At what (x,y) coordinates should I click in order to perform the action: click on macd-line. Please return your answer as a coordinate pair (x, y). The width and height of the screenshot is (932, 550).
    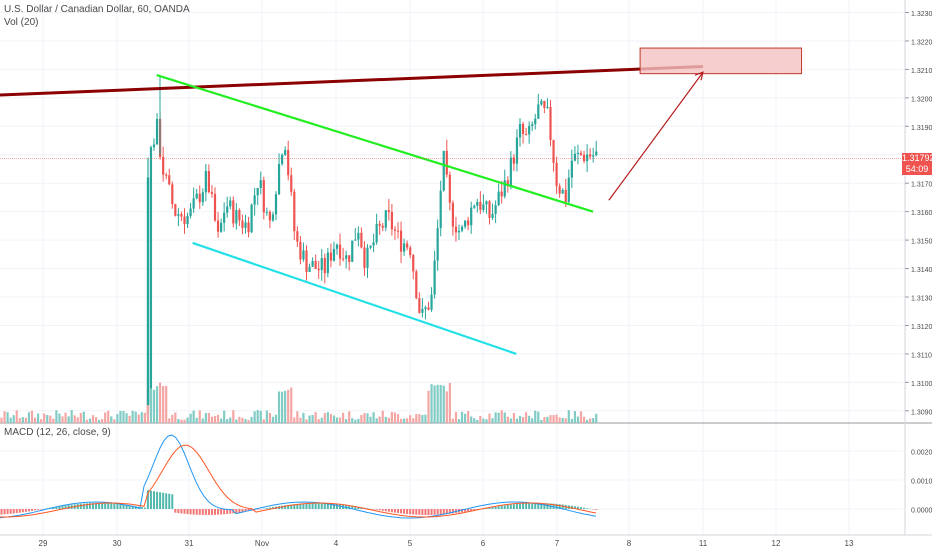
    Looking at the image, I should click on (298, 476).